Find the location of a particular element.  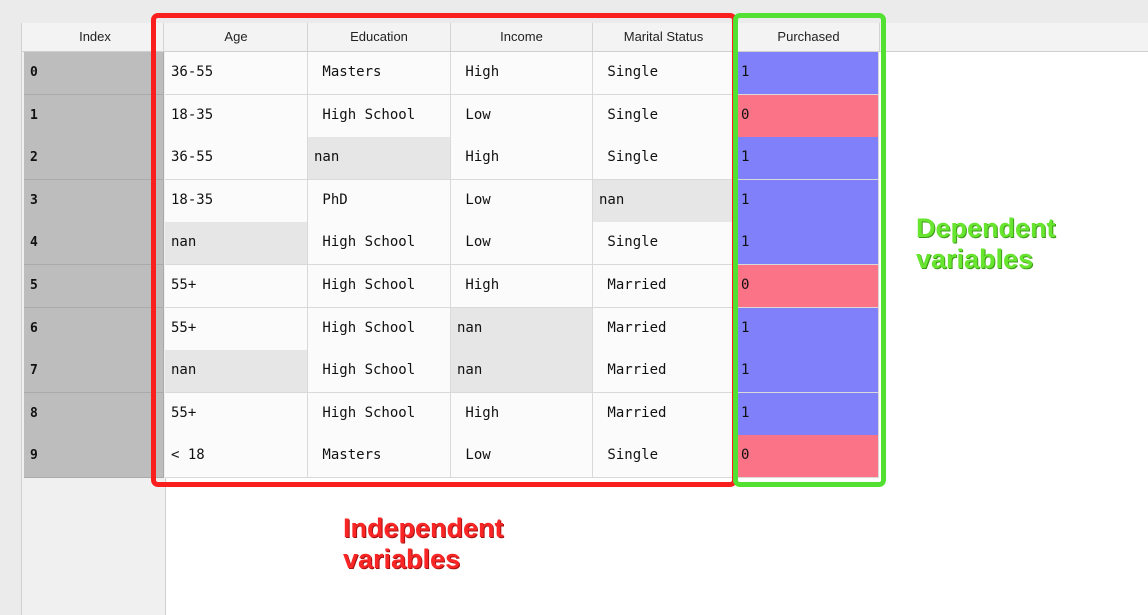

independent-variables-label: Independent variables is located at coordinates (423, 543).